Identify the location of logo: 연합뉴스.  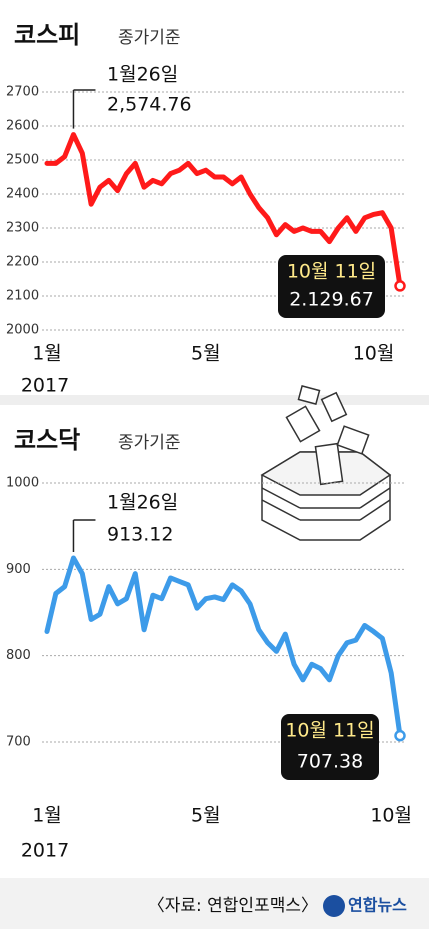
(377, 905).